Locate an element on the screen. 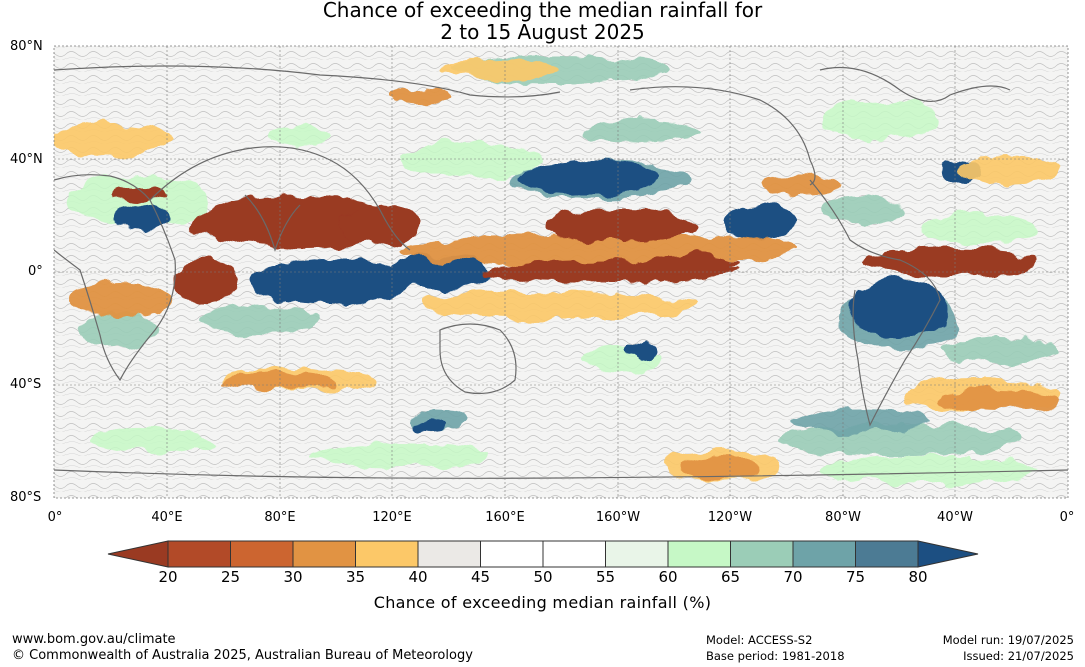 This screenshot has width=1085, height=667. colorbar-tick: 75 is located at coordinates (855, 577).